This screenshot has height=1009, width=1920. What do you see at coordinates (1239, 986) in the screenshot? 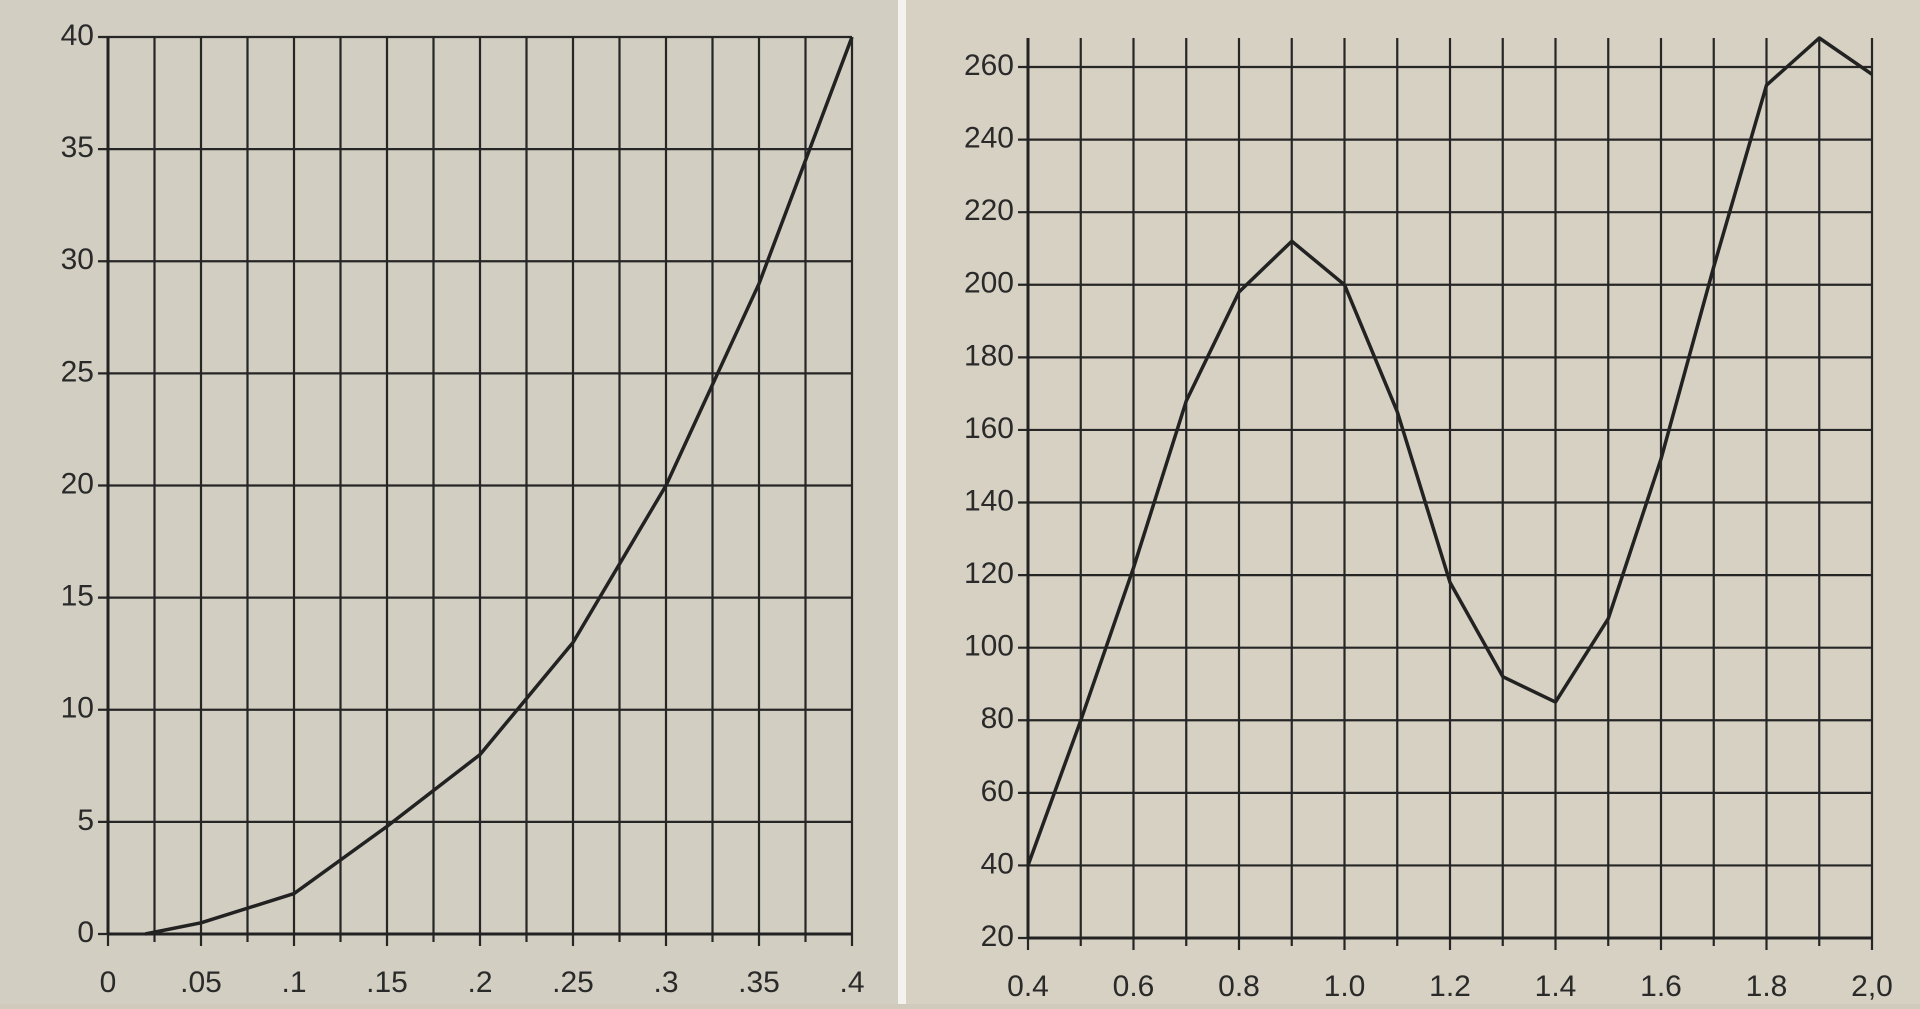
I see `x-tick-label: 0.8` at bounding box center [1239, 986].